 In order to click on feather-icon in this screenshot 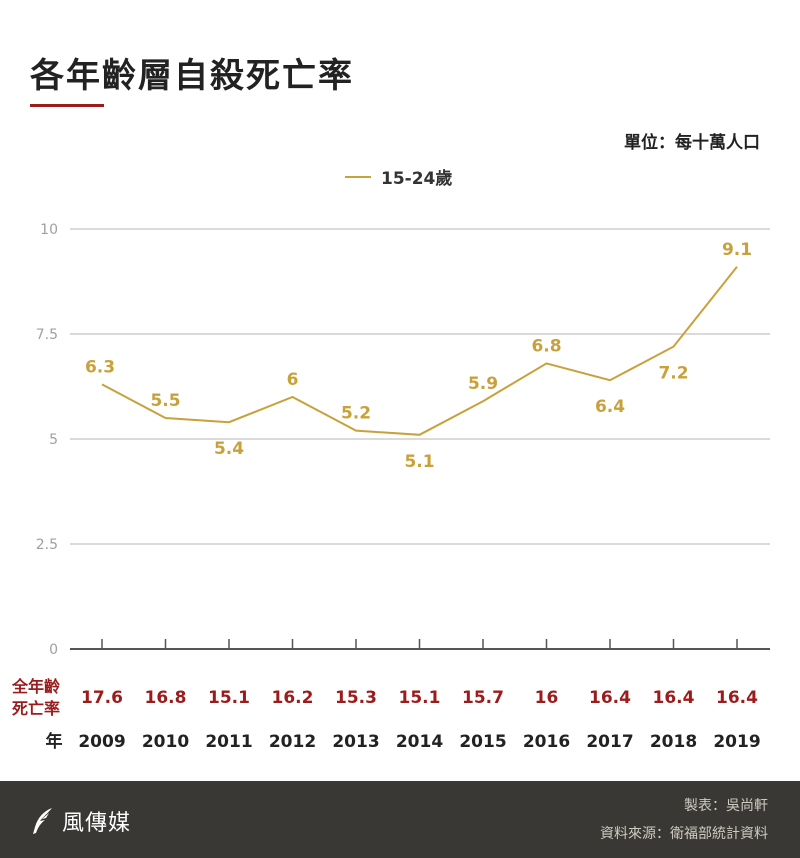, I will do `click(42, 821)`.